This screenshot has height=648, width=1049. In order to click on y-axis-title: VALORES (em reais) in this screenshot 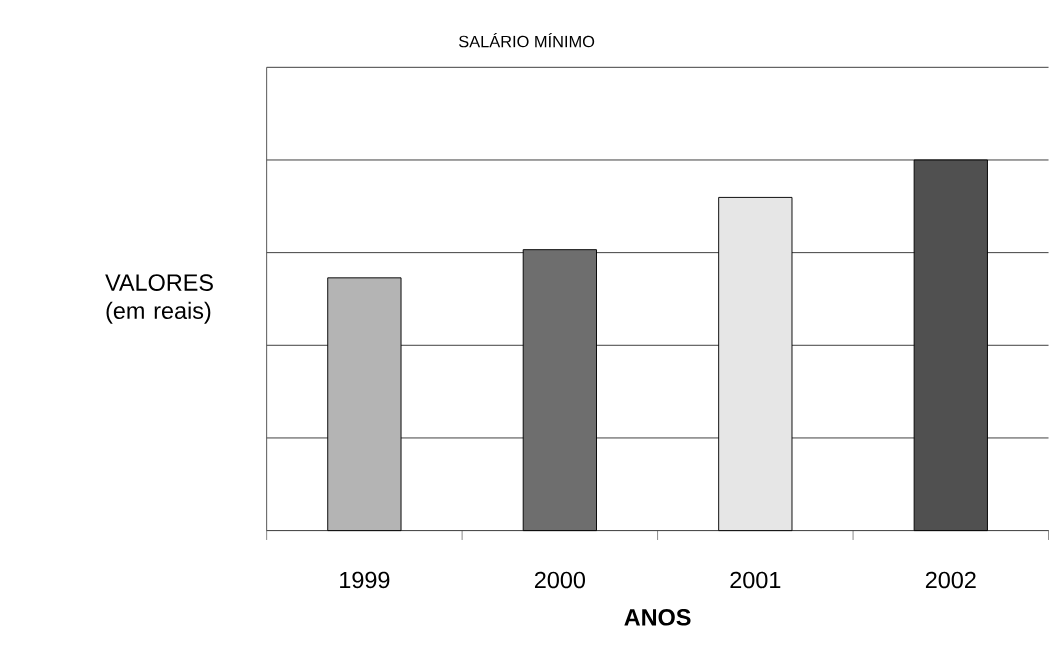, I will do `click(159, 299)`.